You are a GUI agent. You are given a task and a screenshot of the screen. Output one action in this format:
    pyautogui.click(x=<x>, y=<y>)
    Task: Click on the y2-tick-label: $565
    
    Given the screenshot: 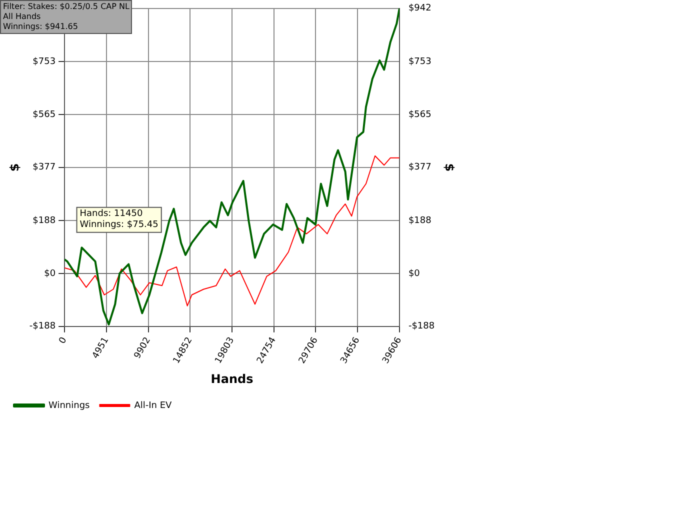 What is the action you would take?
    pyautogui.click(x=420, y=115)
    